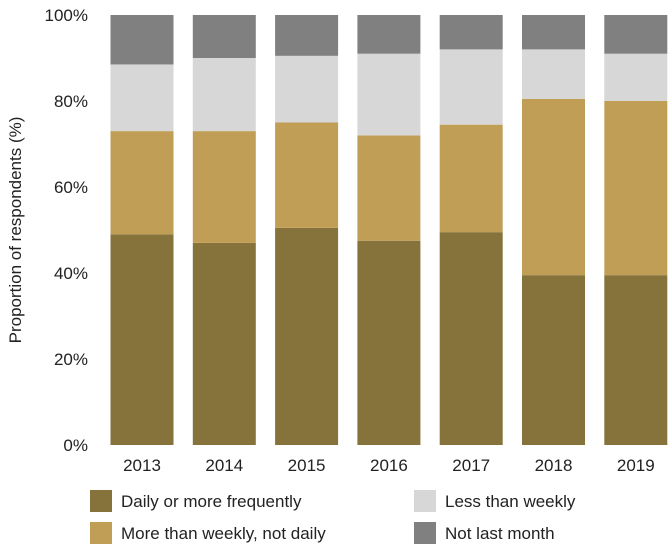 This screenshot has height=554, width=670. I want to click on bar-2016-not-last-month, so click(389, 34).